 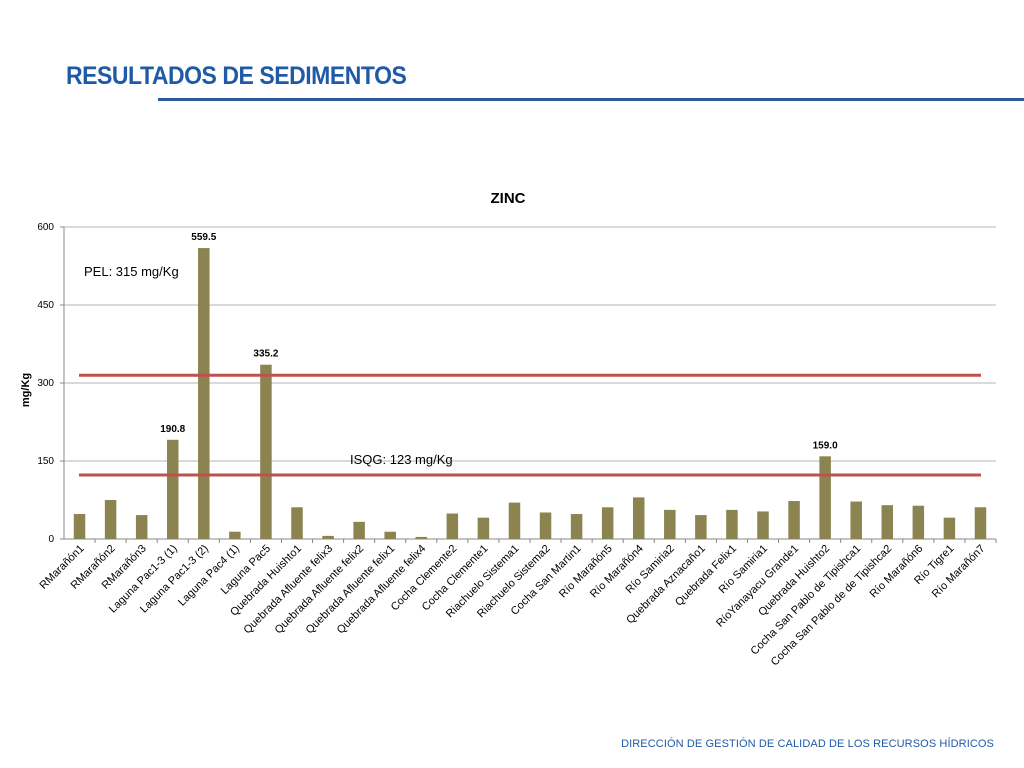 What do you see at coordinates (26, 390) in the screenshot?
I see `y-axis-label: mg/Kg` at bounding box center [26, 390].